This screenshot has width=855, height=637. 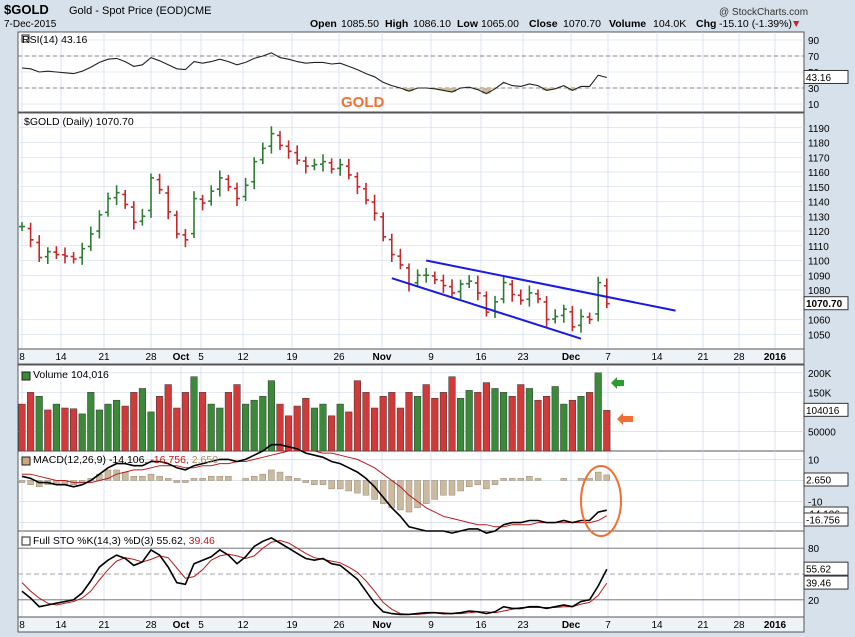 What do you see at coordinates (181, 357) in the screenshot?
I see `x-tick-label: Oct` at bounding box center [181, 357].